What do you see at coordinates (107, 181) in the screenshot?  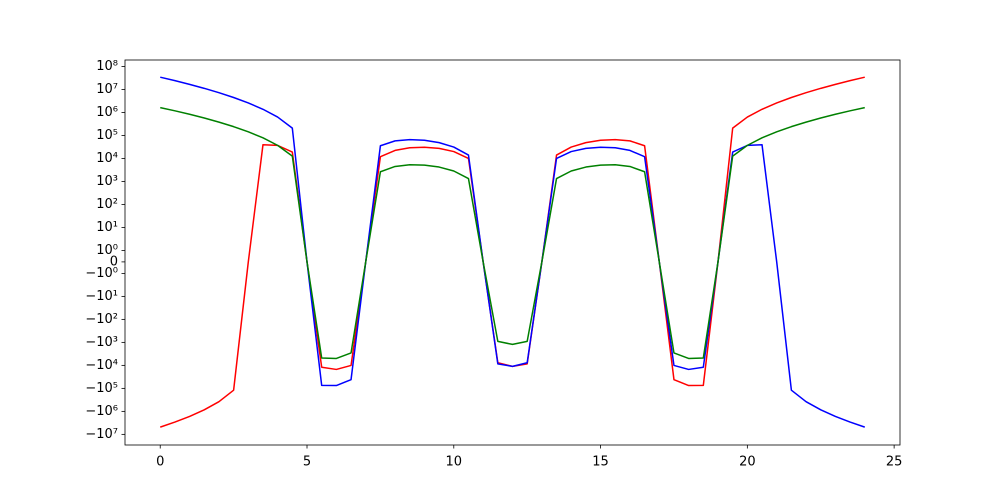 I see `y-tick-label: 10³` at bounding box center [107, 181].